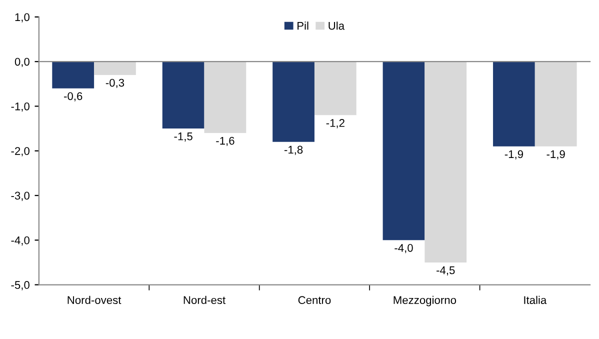 This screenshot has height=339, width=599. I want to click on data-label: -1,6, so click(225, 141).